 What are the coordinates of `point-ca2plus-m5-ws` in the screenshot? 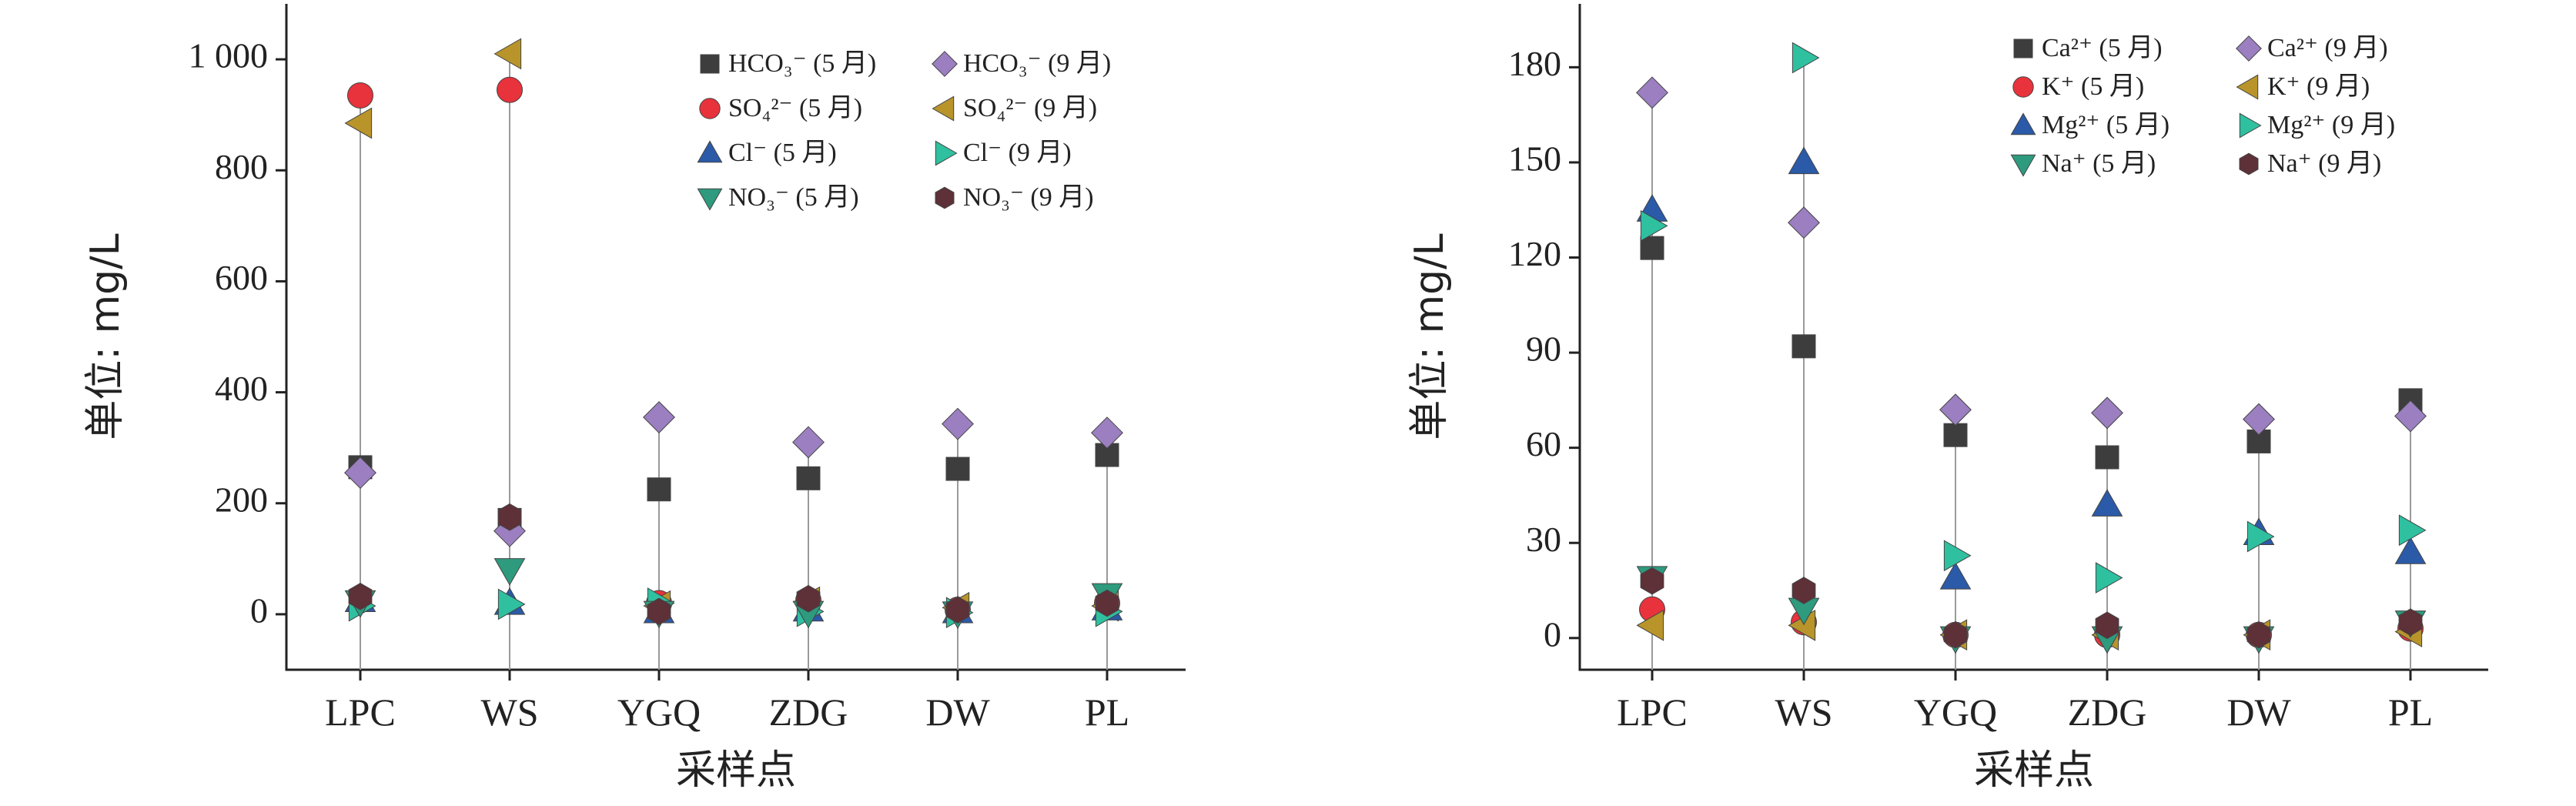 It's located at (1803, 346).